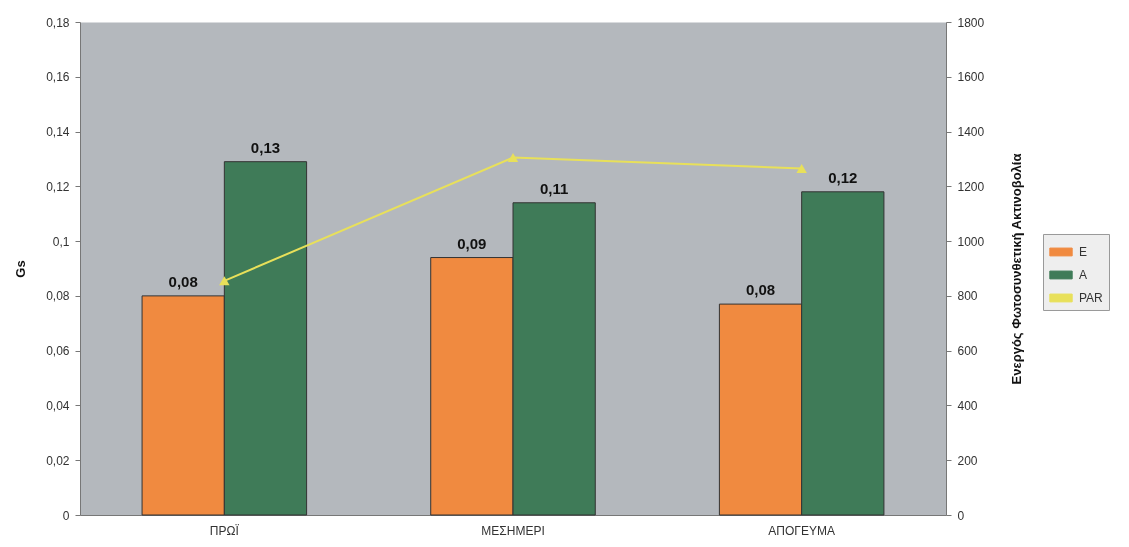  What do you see at coordinates (58, 22) in the screenshot?
I see `y-tick-label: 0,18` at bounding box center [58, 22].